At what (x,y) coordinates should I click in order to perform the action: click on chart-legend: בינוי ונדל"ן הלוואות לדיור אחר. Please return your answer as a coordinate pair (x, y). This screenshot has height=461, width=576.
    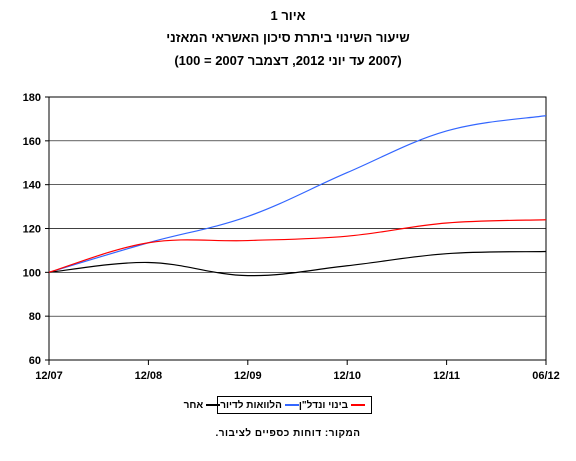
    Looking at the image, I should click on (278, 405).